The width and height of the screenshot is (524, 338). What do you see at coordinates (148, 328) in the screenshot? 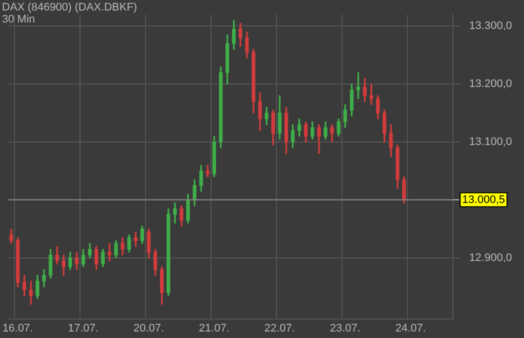
I see `x-tick-label: 20.07.` at bounding box center [148, 328].